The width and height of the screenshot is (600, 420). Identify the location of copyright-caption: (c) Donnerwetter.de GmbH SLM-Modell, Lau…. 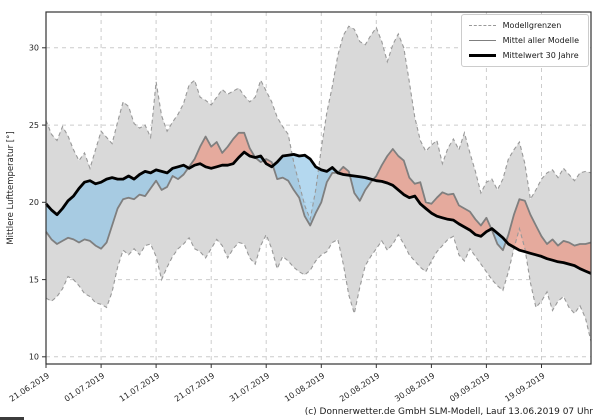
(448, 412).